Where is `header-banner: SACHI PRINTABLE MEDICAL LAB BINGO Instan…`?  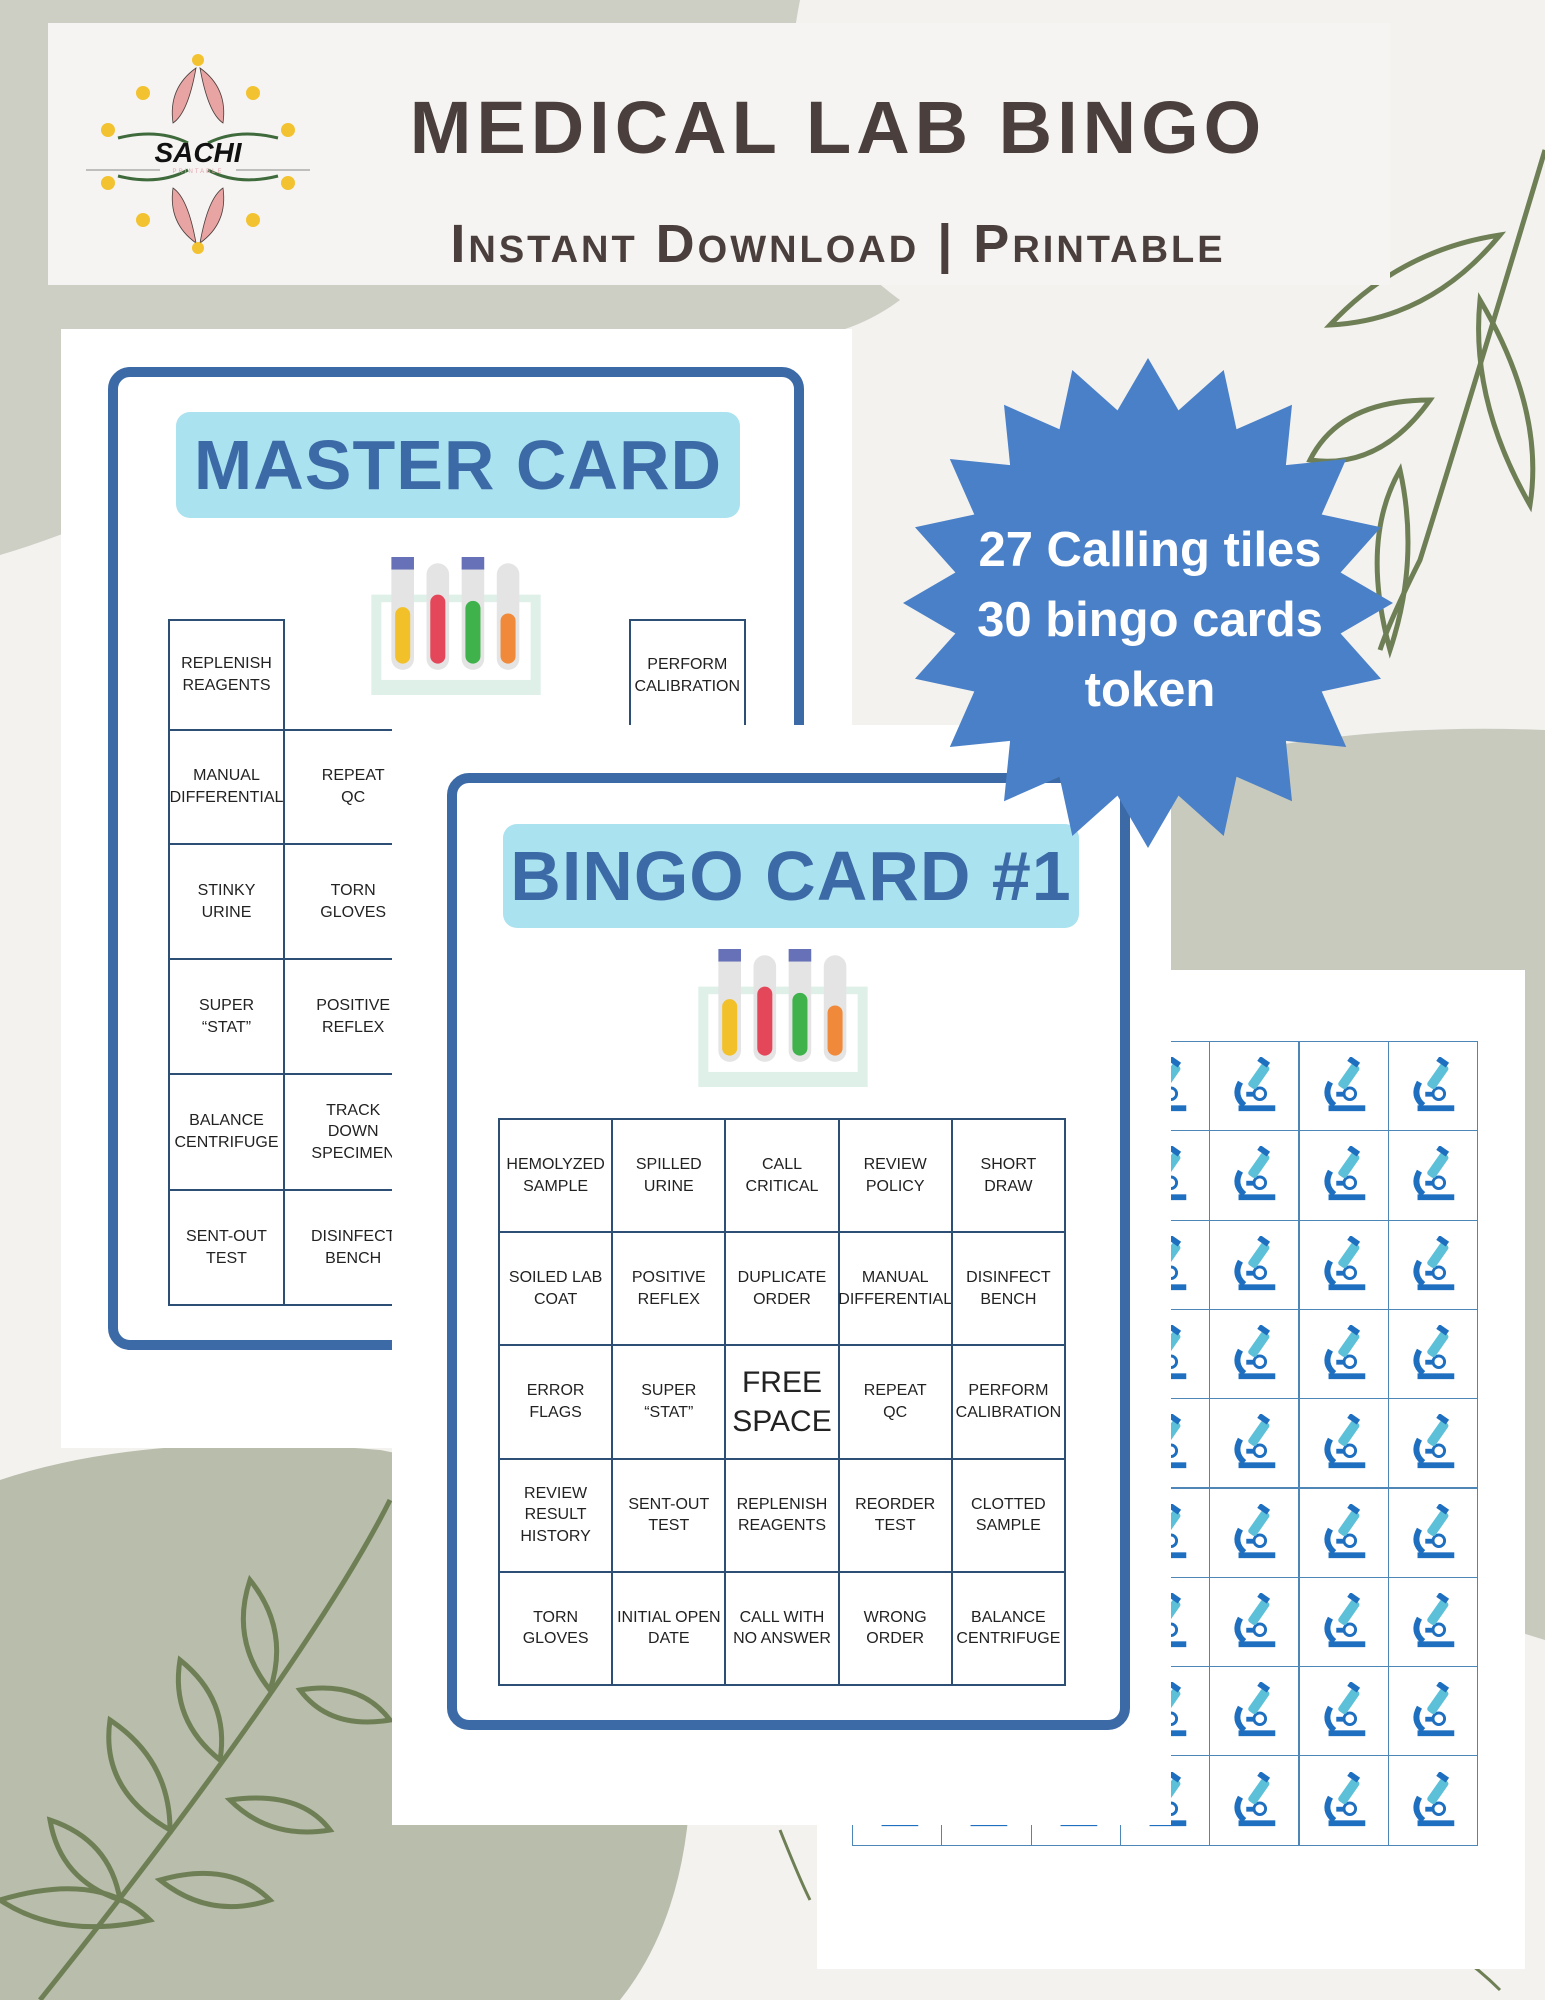 header-banner: SACHI PRINTABLE MEDICAL LAB BINGO Instan… is located at coordinates (719, 154).